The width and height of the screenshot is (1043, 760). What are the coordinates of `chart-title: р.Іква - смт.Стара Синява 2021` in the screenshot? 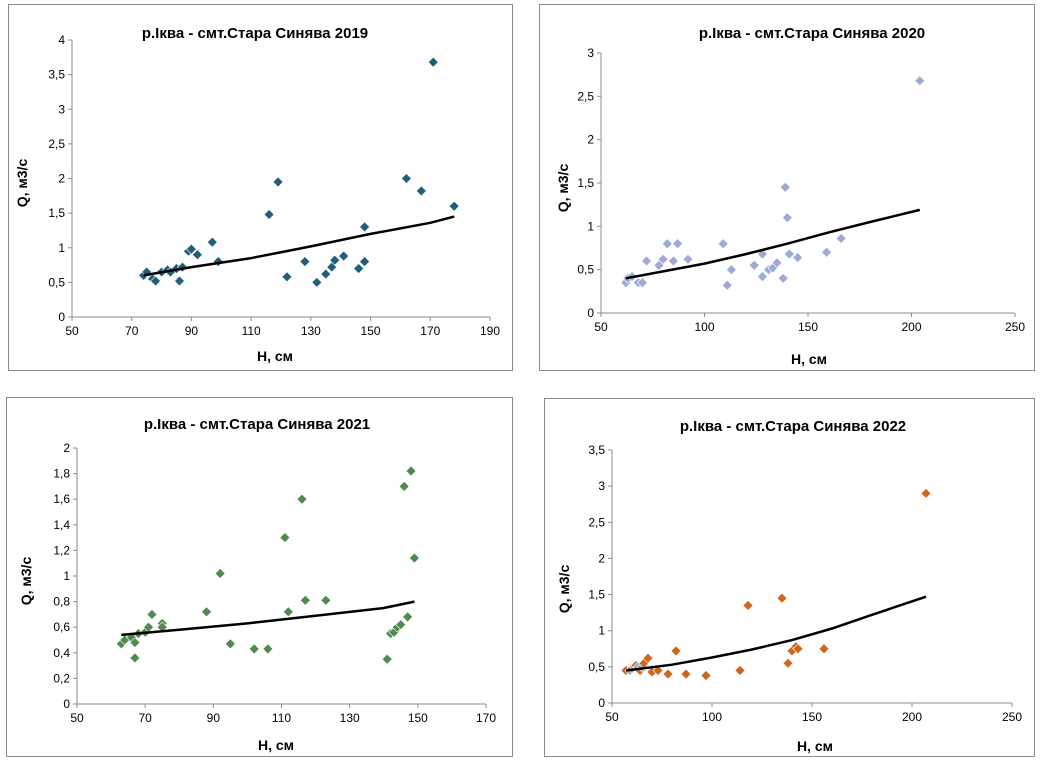 It's located at (257, 424).